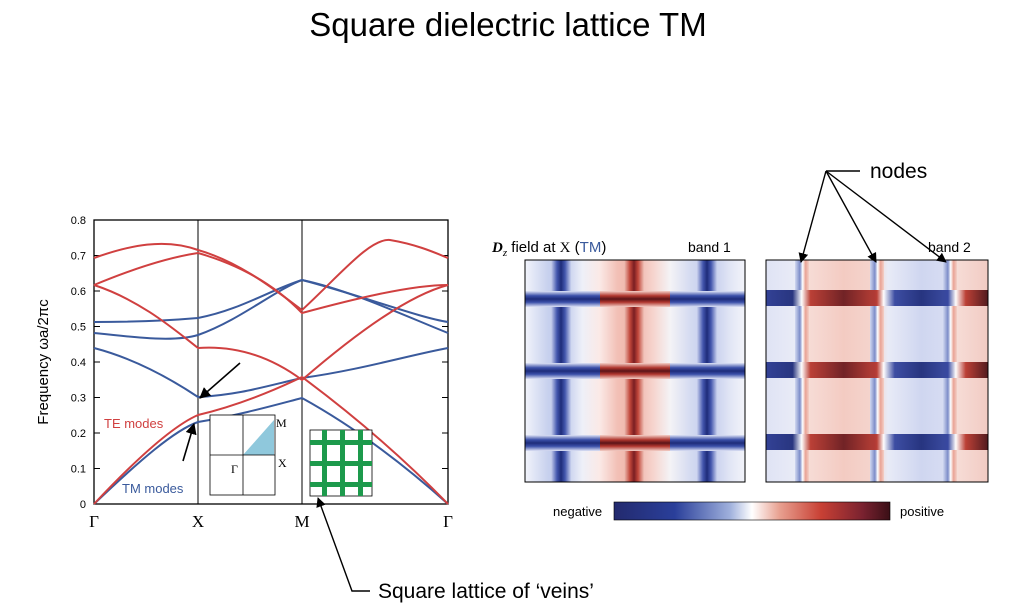  I want to click on y-tick-labels: 0 0.1 0.2 0.3 0.4 0.5 0.6 0.7 0.8, so click(78, 363).